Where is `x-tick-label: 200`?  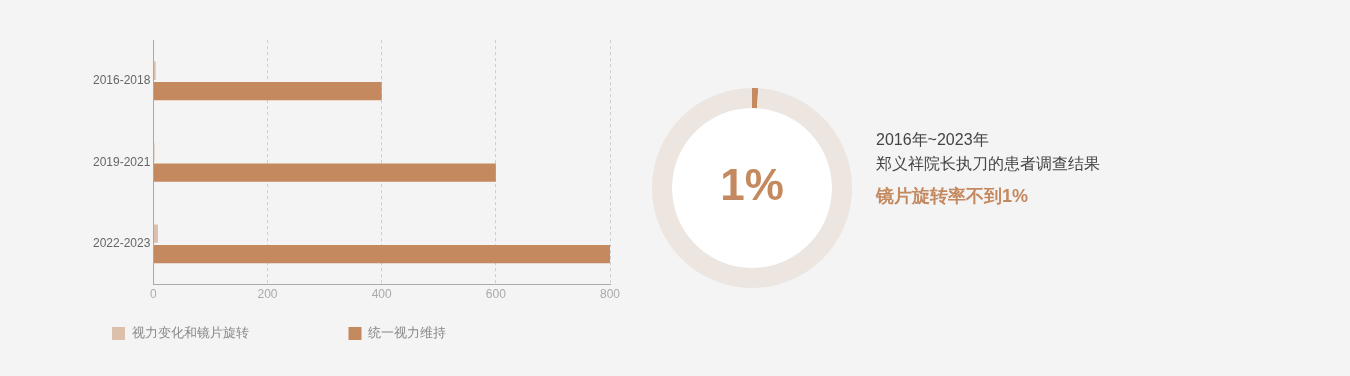 x-tick-label: 200 is located at coordinates (267, 294).